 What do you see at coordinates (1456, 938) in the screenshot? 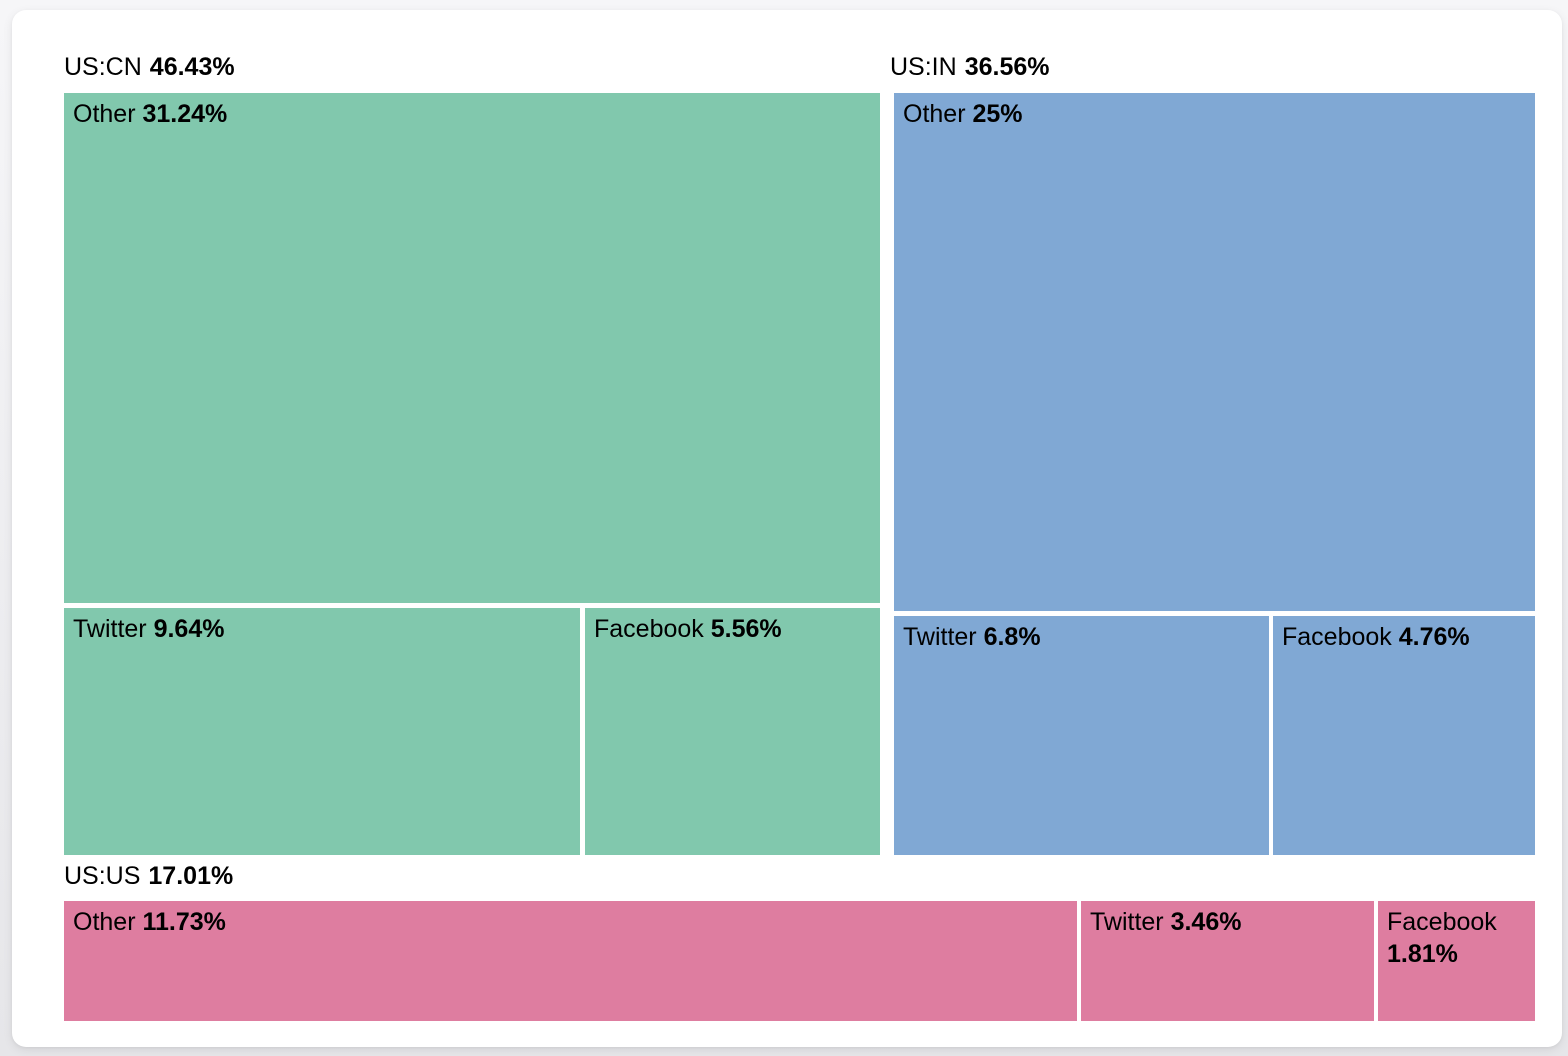
I see `cell-label: Facebook 1.81%` at bounding box center [1456, 938].